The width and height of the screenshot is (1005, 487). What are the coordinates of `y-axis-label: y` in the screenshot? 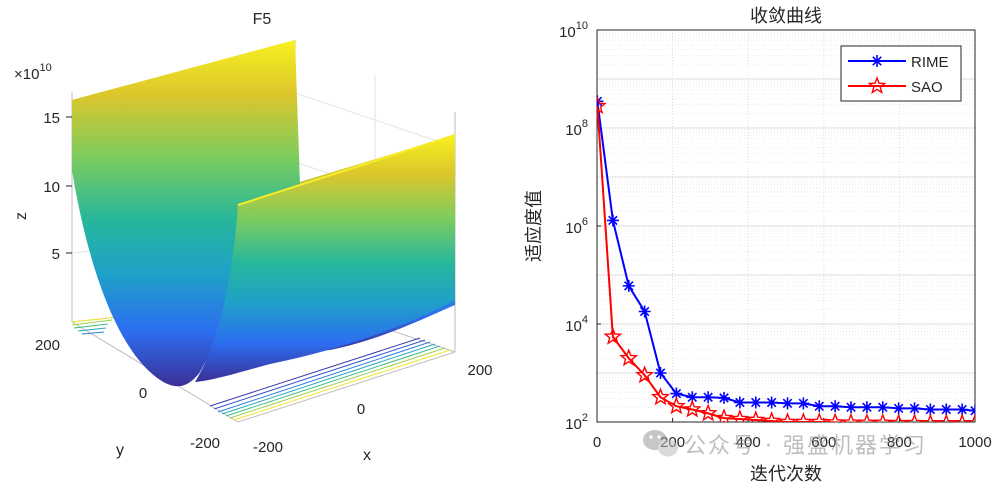 It's located at (120, 450).